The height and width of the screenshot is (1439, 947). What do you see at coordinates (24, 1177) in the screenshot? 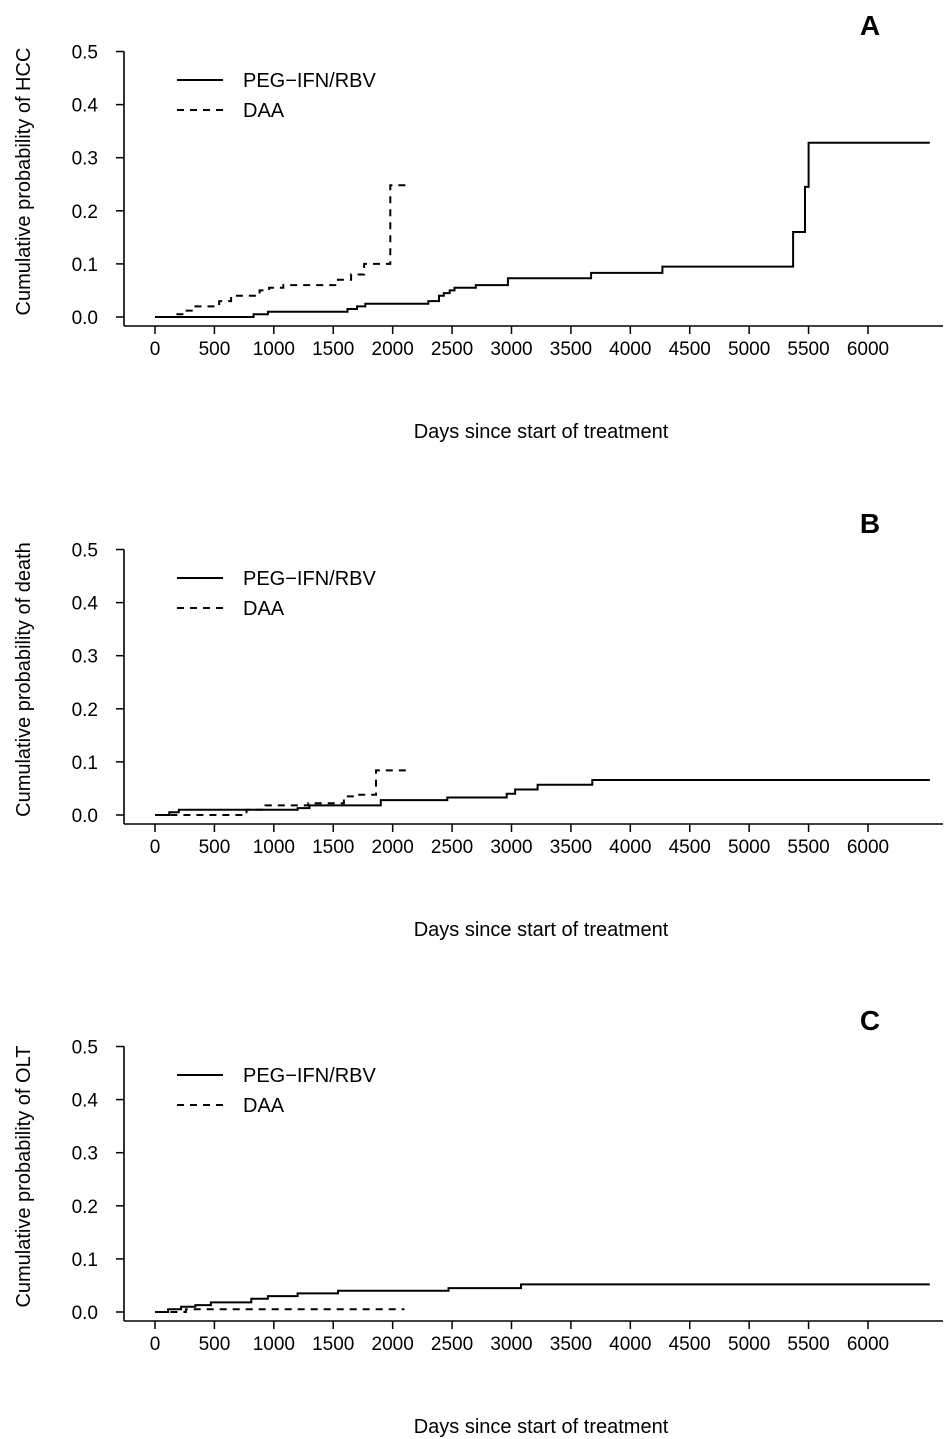
I see `y-axis-label: Cumulative probability of OLT` at bounding box center [24, 1177].